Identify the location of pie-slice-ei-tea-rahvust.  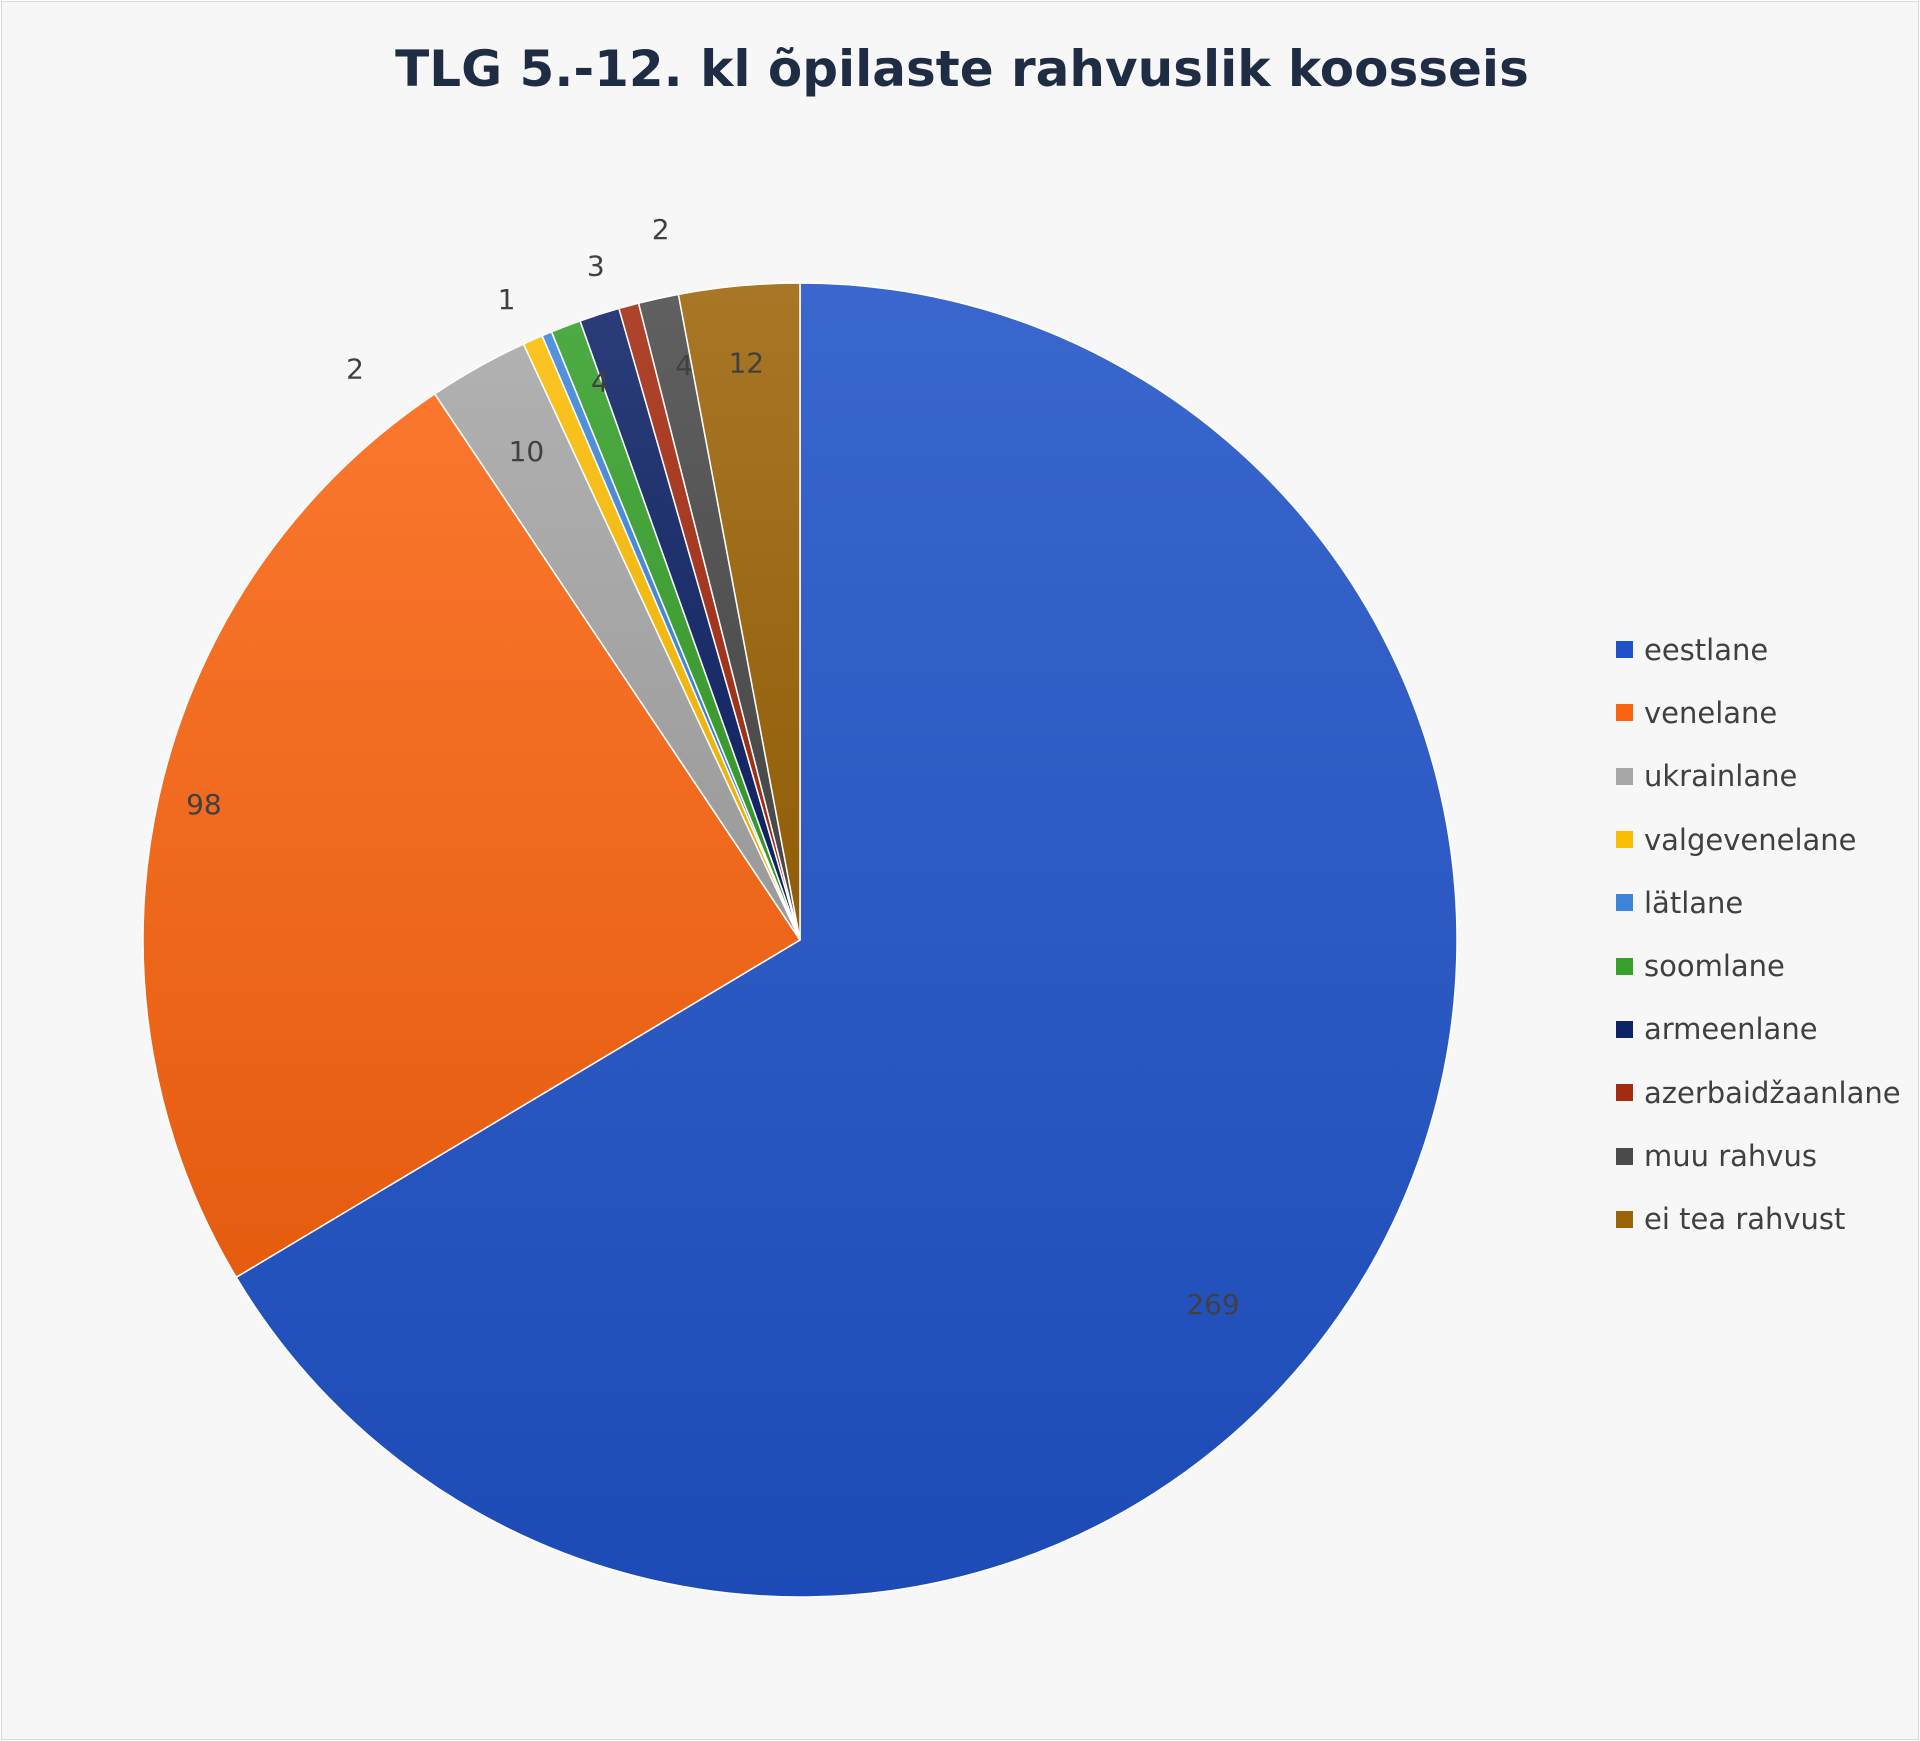
(739, 611).